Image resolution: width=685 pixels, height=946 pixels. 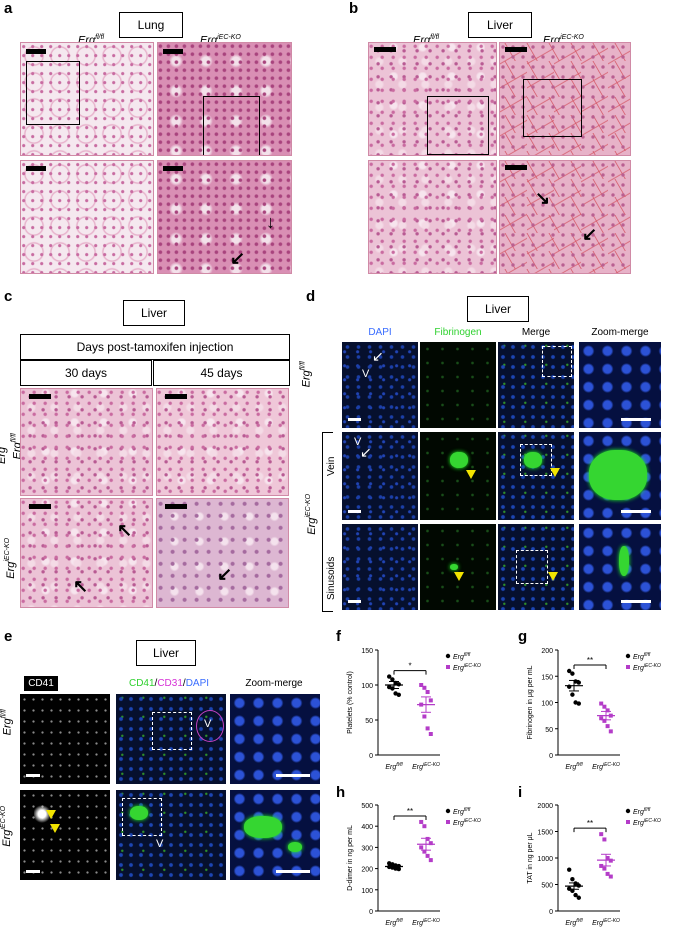 I want to click on panel-label-f: f, so click(x=338, y=636).